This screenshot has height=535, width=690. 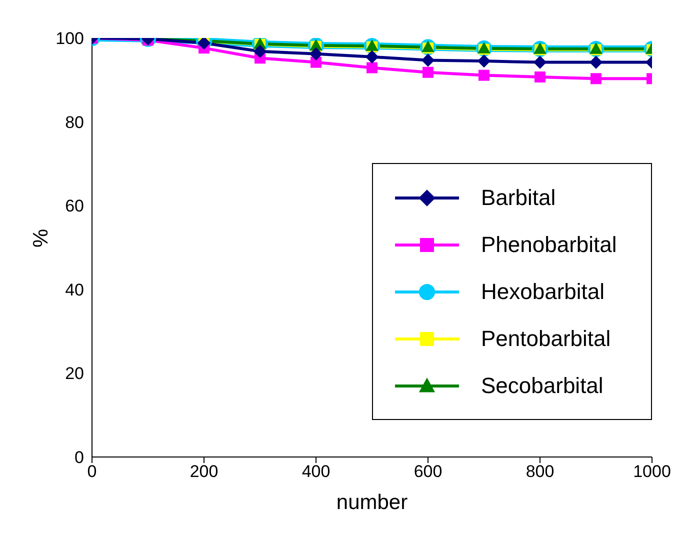 What do you see at coordinates (40, 238) in the screenshot?
I see `y-axis-title: %` at bounding box center [40, 238].